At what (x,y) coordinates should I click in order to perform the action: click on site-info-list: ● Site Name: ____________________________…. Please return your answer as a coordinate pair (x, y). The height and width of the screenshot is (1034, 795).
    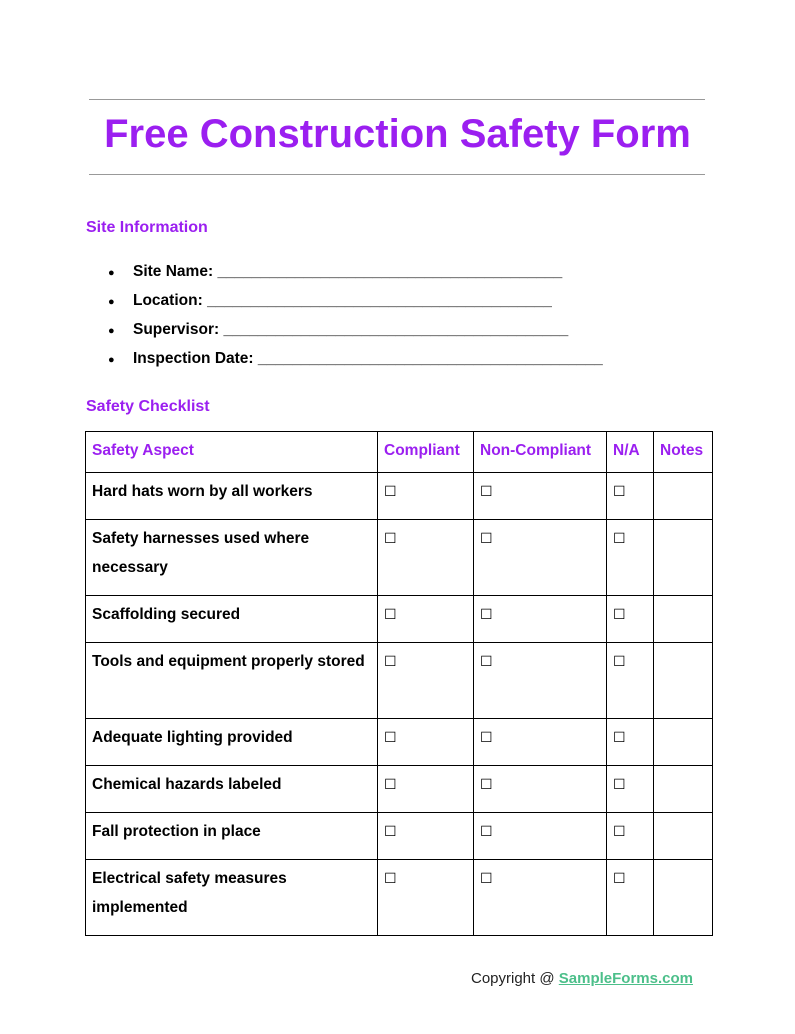
    Looking at the image, I should click on (344, 320).